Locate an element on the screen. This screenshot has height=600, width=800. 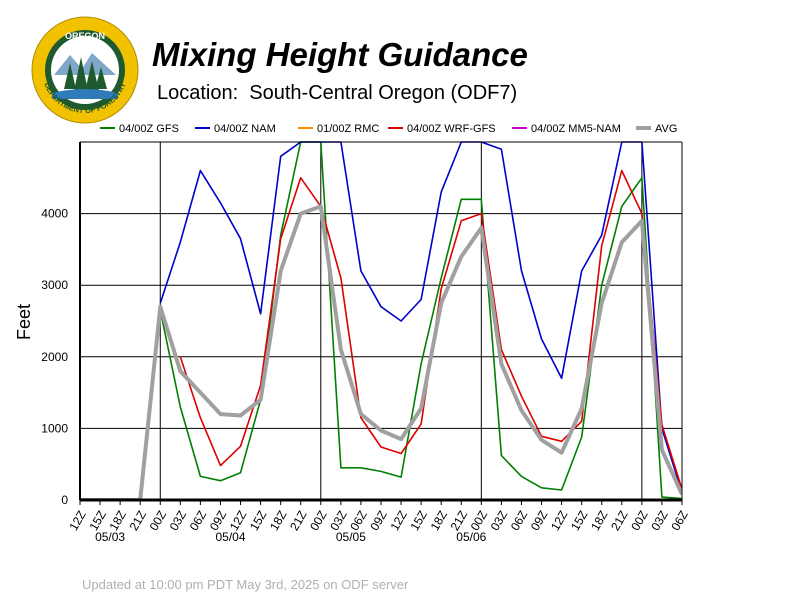
chart-subtitle: Location: South-Central Oregon (ODF7) is located at coordinates (337, 93).